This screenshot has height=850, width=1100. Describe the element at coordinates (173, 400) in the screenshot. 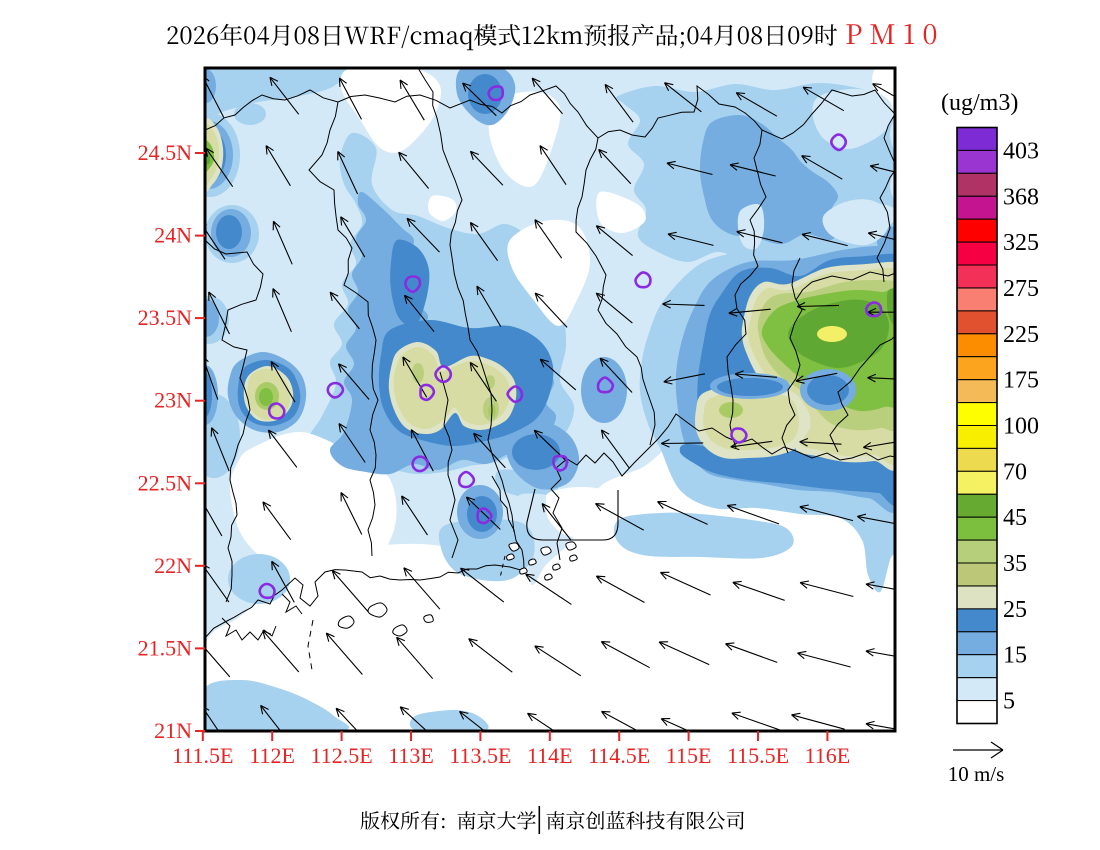

I see `svg-text: 23N` at that location.